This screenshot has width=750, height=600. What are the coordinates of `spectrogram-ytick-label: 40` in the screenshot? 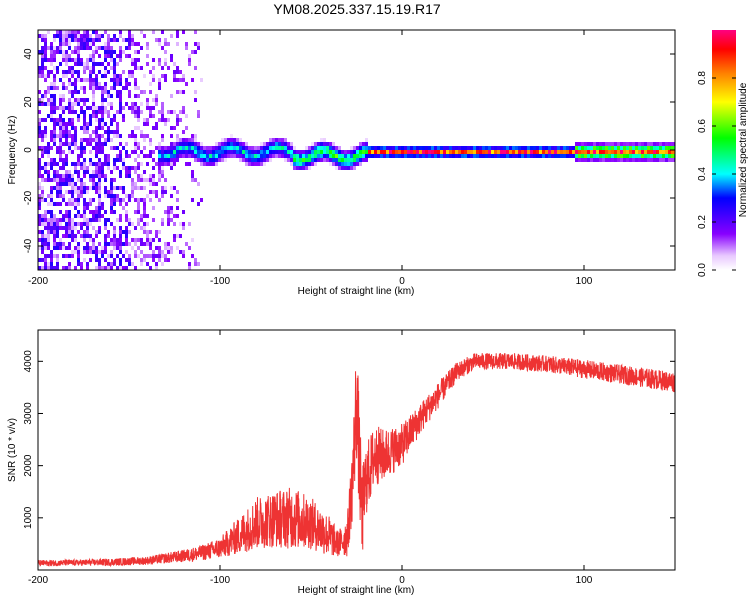 It's located at (28, 54).